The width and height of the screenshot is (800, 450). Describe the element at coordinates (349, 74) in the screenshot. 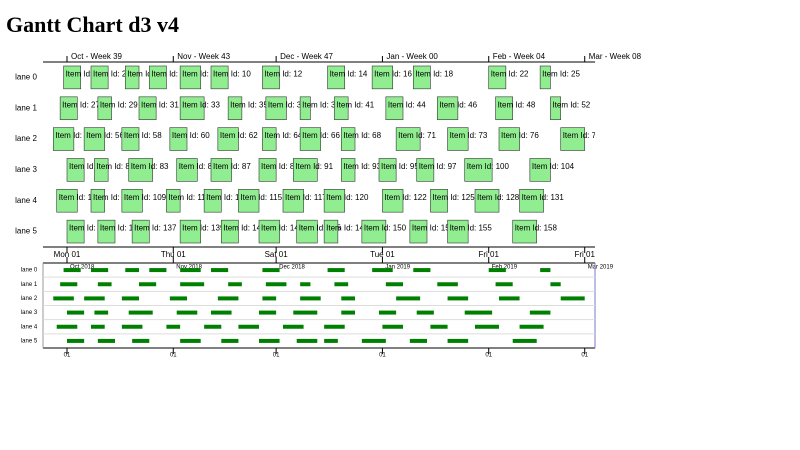

I see `bar-label: Item Id: 14` at that location.